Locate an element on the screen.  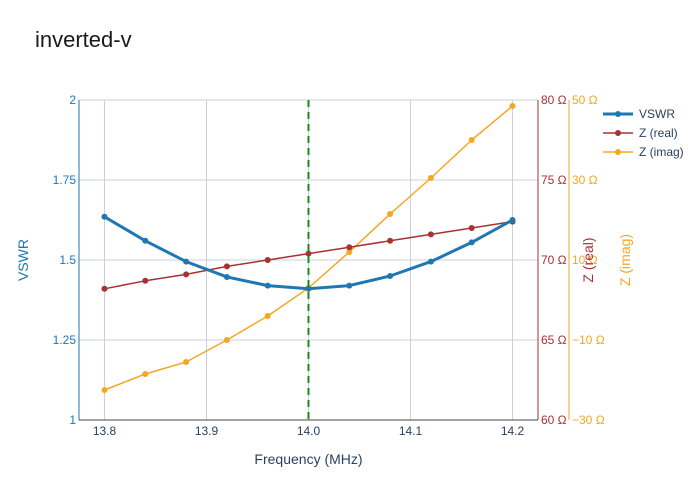
chart-title: inverted-v is located at coordinates (83, 39).